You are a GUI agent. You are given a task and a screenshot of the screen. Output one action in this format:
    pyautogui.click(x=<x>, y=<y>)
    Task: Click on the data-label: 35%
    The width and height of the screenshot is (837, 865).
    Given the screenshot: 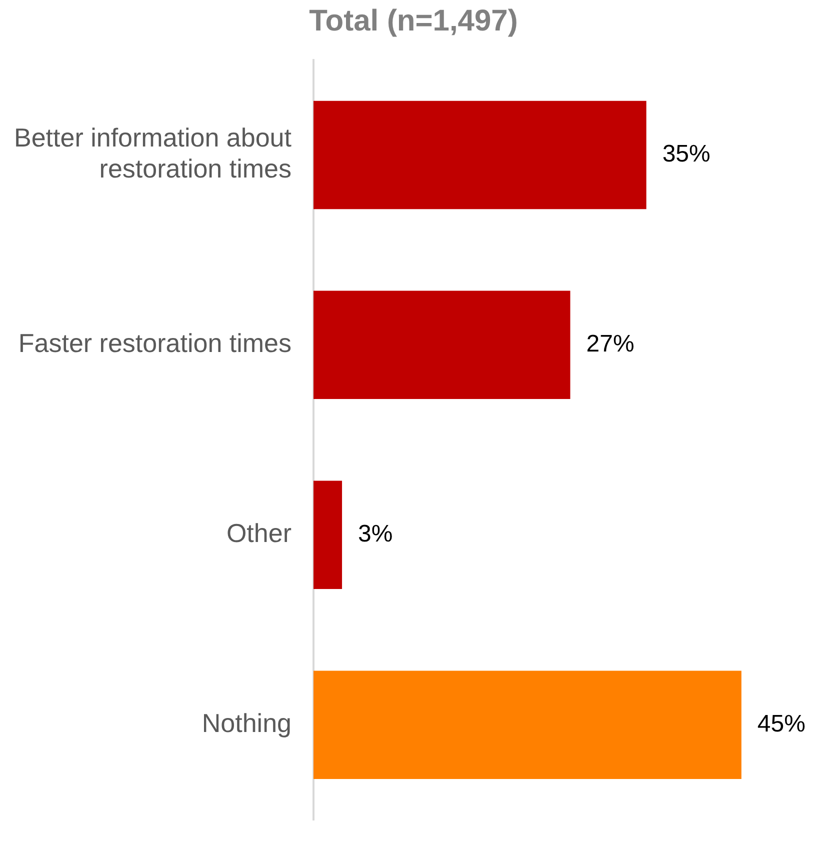 What is the action you would take?
    pyautogui.click(x=686, y=154)
    